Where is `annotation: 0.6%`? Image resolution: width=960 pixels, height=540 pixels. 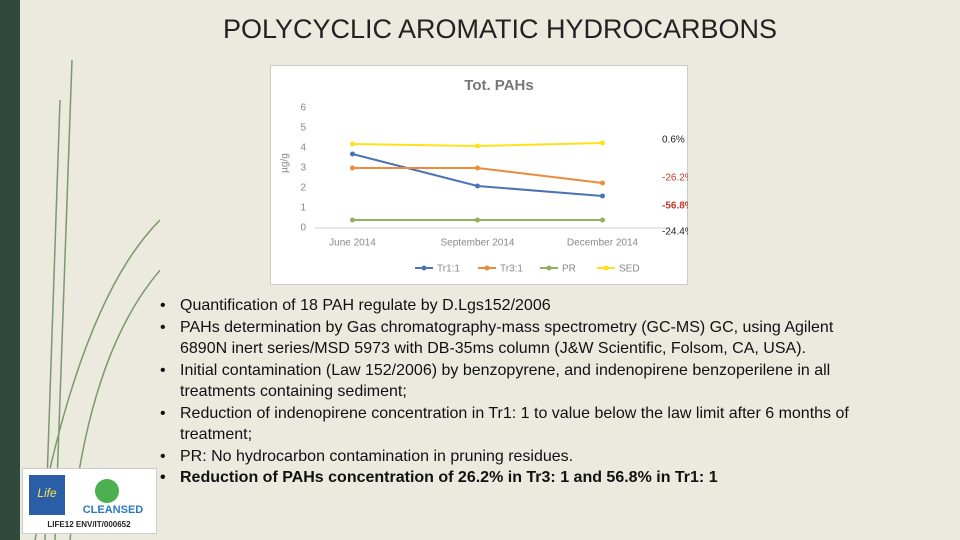
annotation: 0.6% is located at coordinates (673, 140).